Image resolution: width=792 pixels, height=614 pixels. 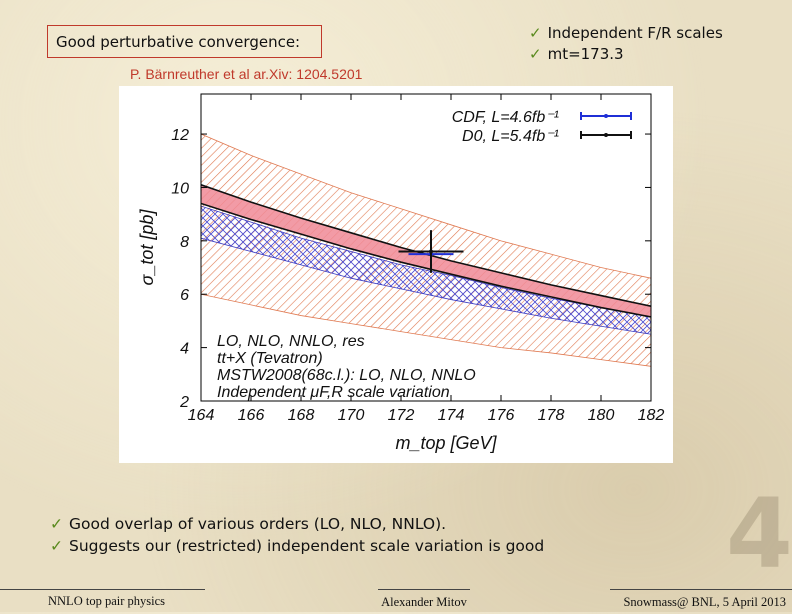 I want to click on legend-text-line: Independent μF,R scale variation, so click(x=333, y=392).